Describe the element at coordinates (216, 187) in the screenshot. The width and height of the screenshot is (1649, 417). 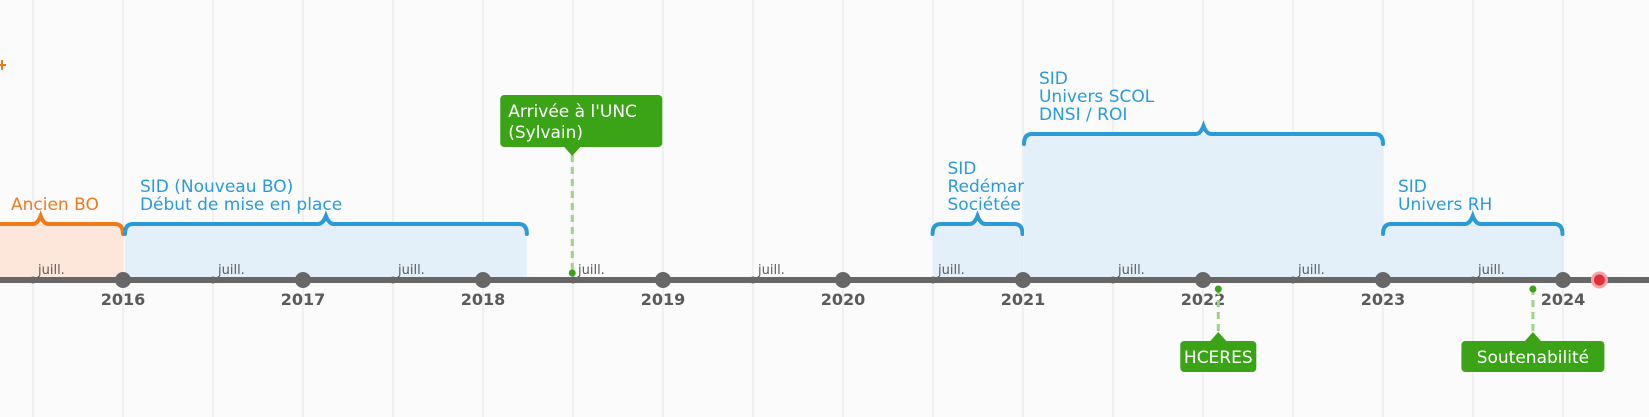
I see `period-label: SID (Nouveau BO)` at that location.